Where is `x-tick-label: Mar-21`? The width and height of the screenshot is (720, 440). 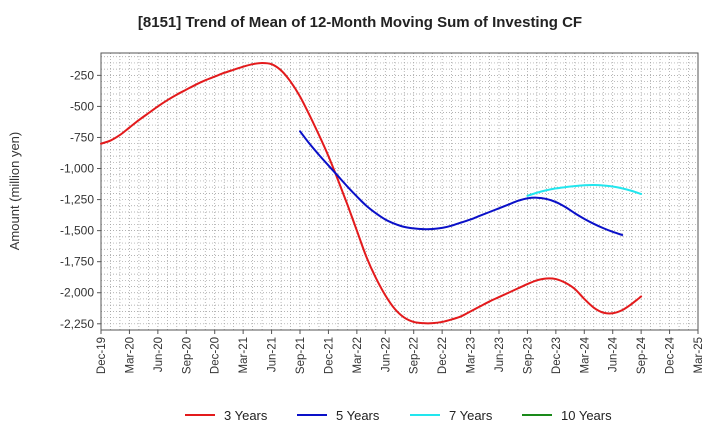 x-tick-label: Mar-21 is located at coordinates (244, 355).